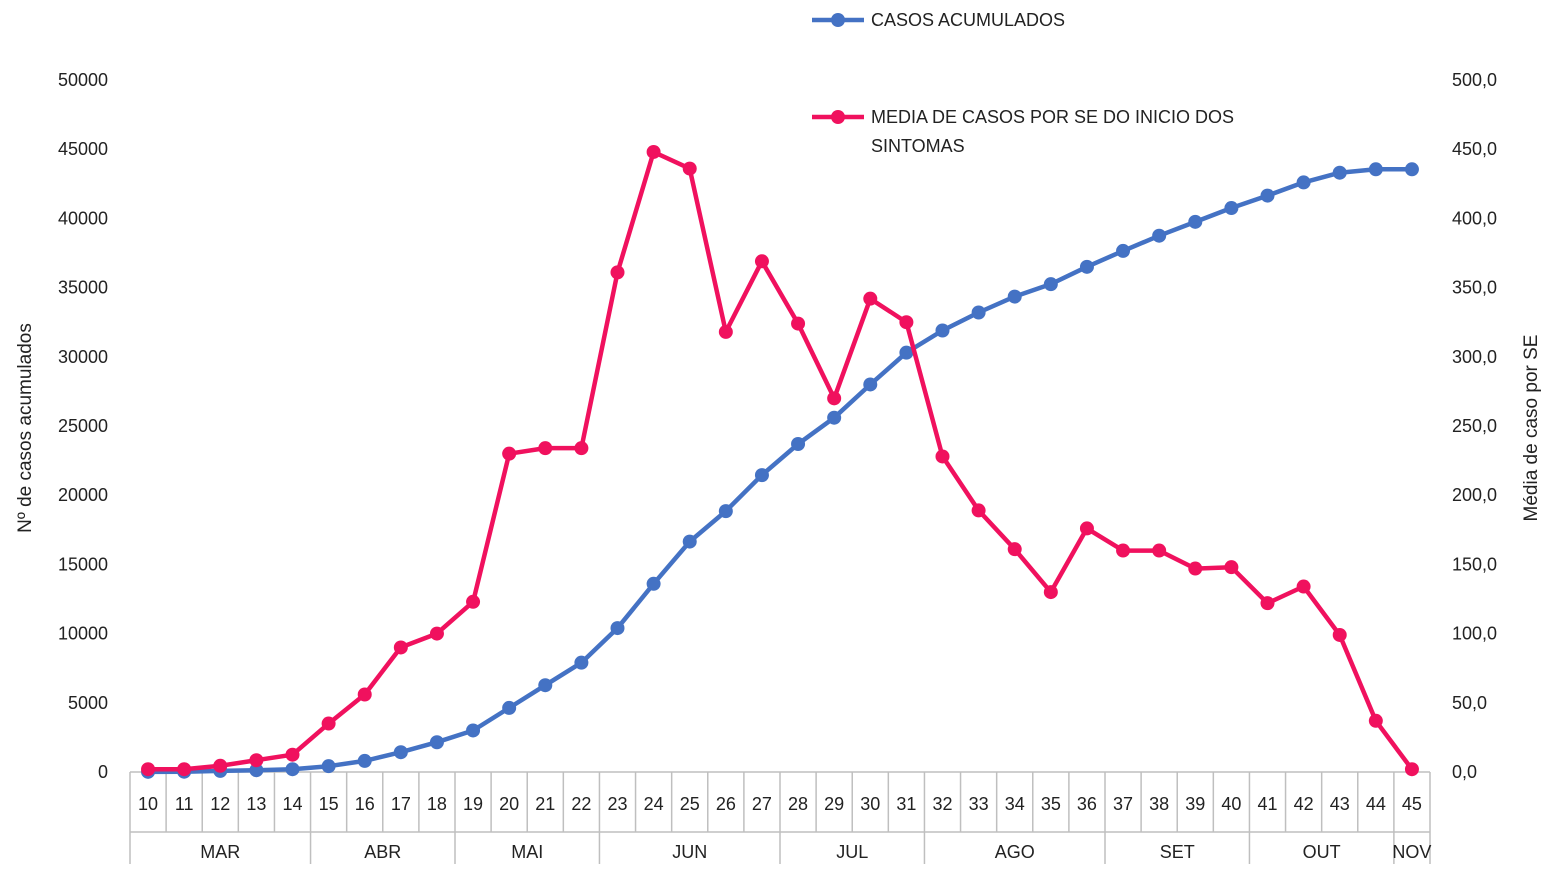  Describe the element at coordinates (437, 804) in the screenshot. I see `x-tick-label: 18` at that location.